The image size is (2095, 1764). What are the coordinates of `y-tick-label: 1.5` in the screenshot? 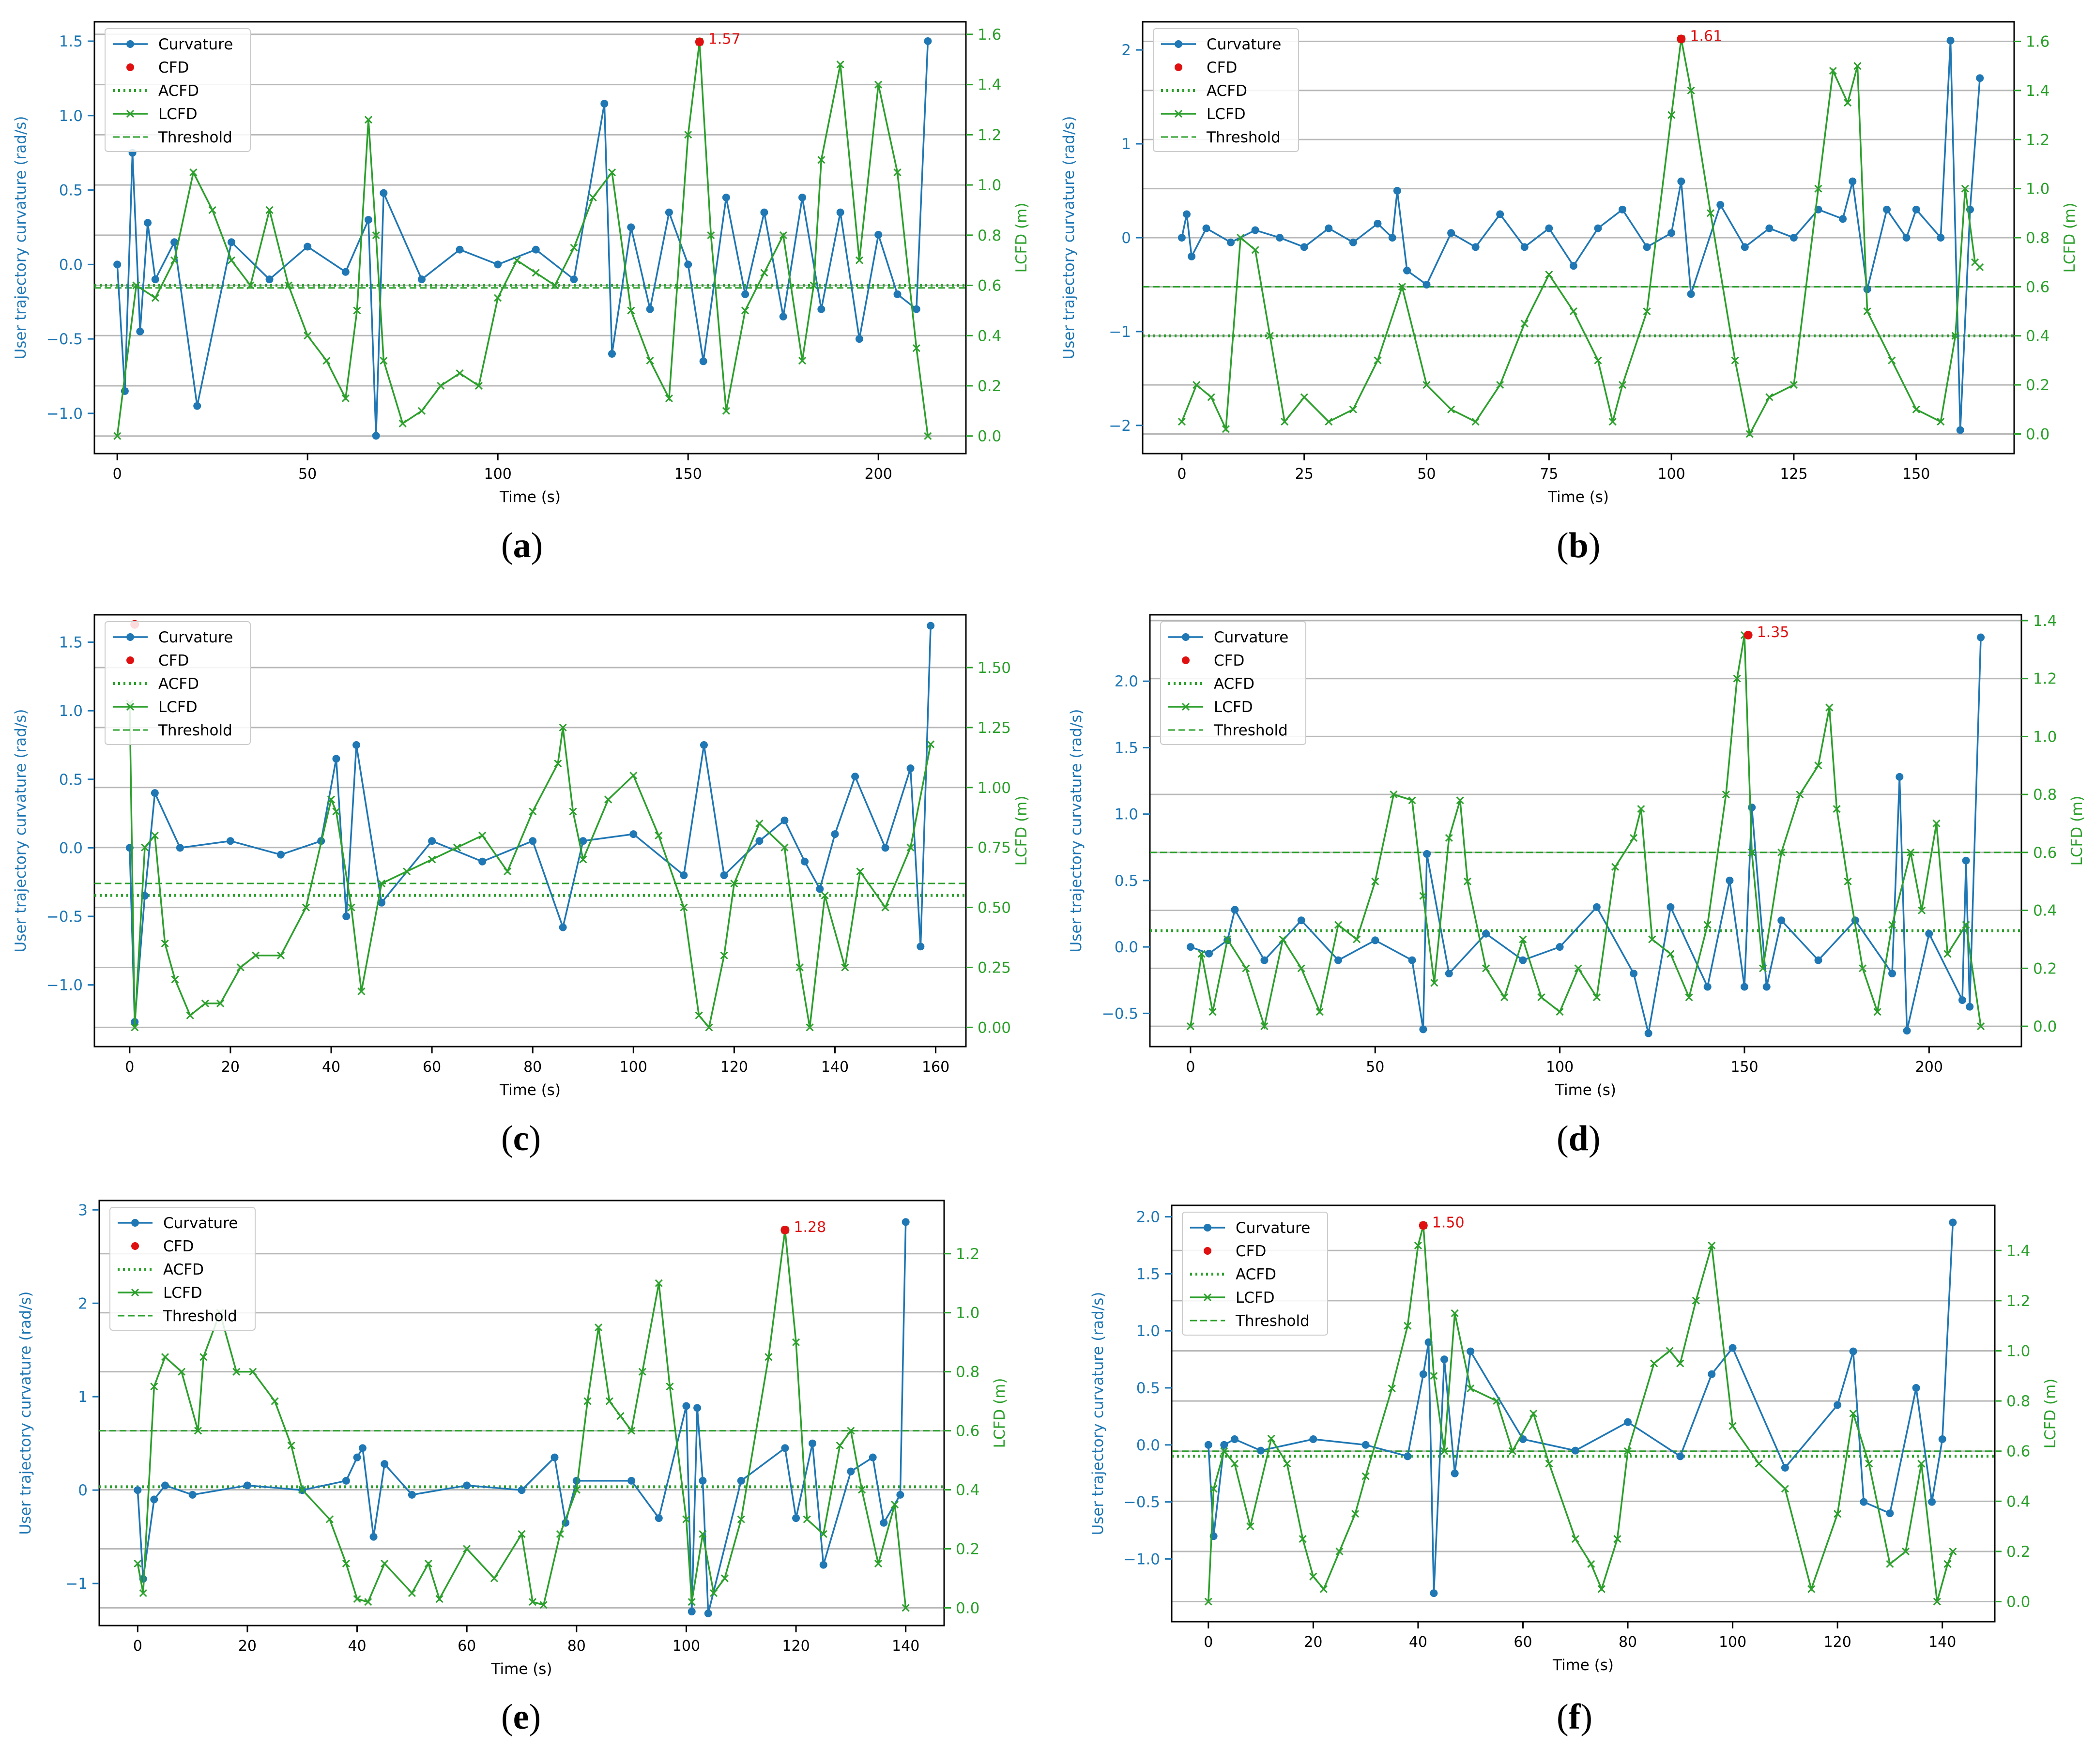 It's located at (1126, 748).